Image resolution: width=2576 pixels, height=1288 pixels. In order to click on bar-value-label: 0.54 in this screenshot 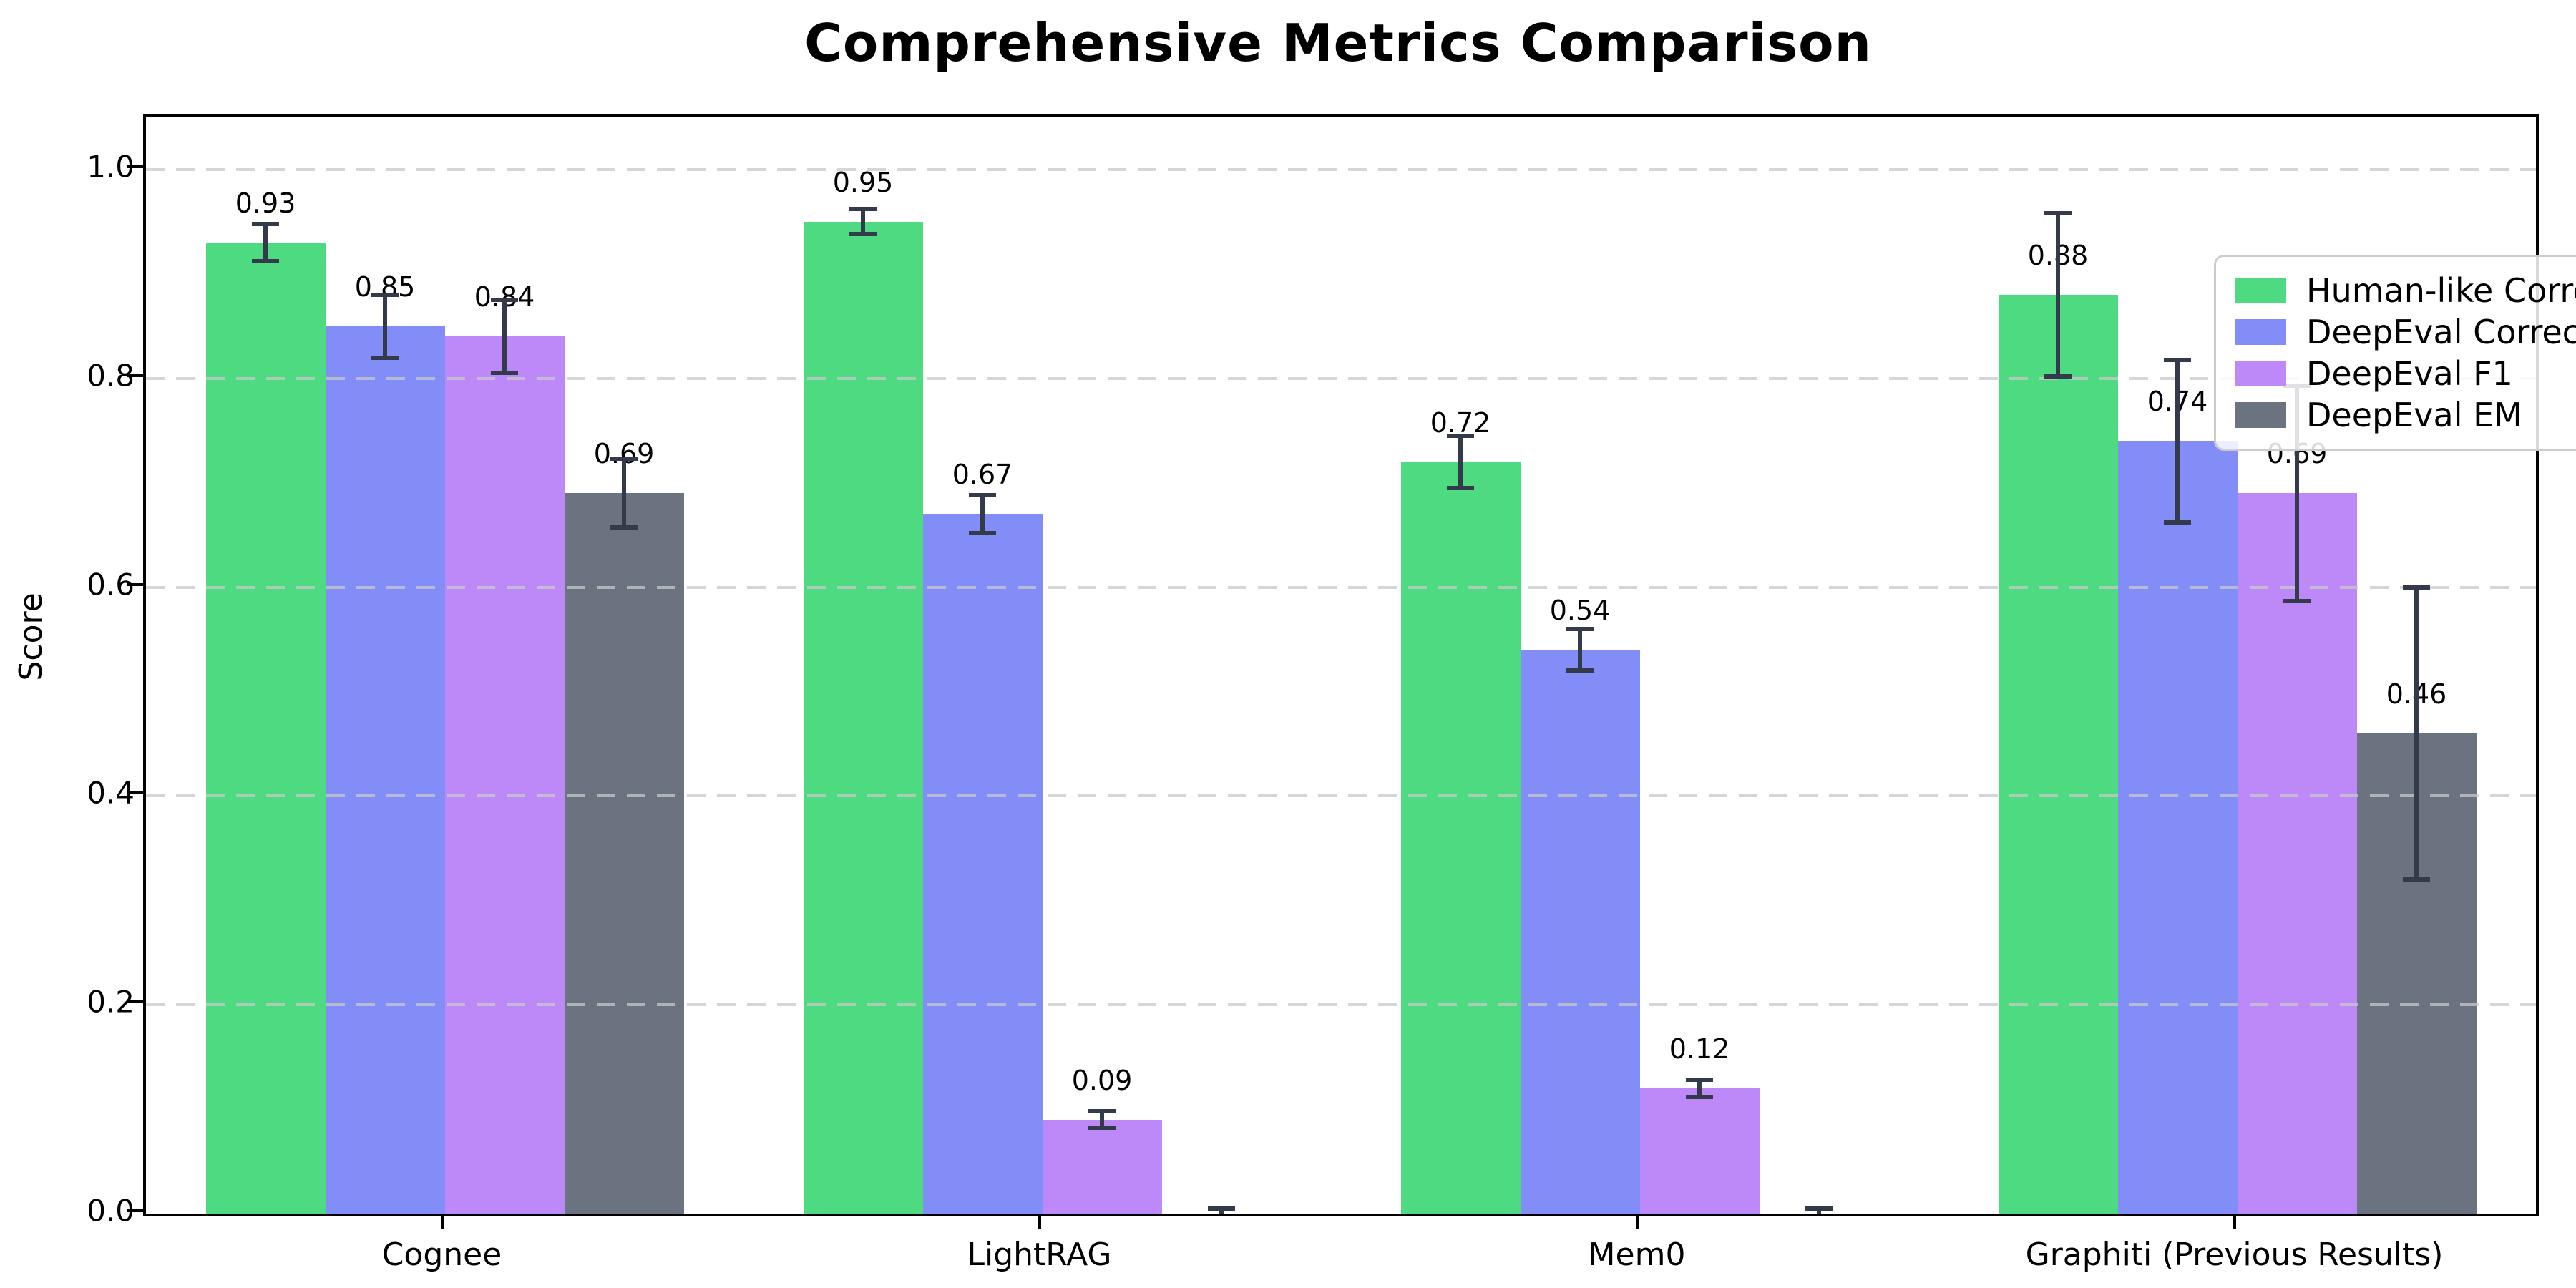, I will do `click(1580, 611)`.